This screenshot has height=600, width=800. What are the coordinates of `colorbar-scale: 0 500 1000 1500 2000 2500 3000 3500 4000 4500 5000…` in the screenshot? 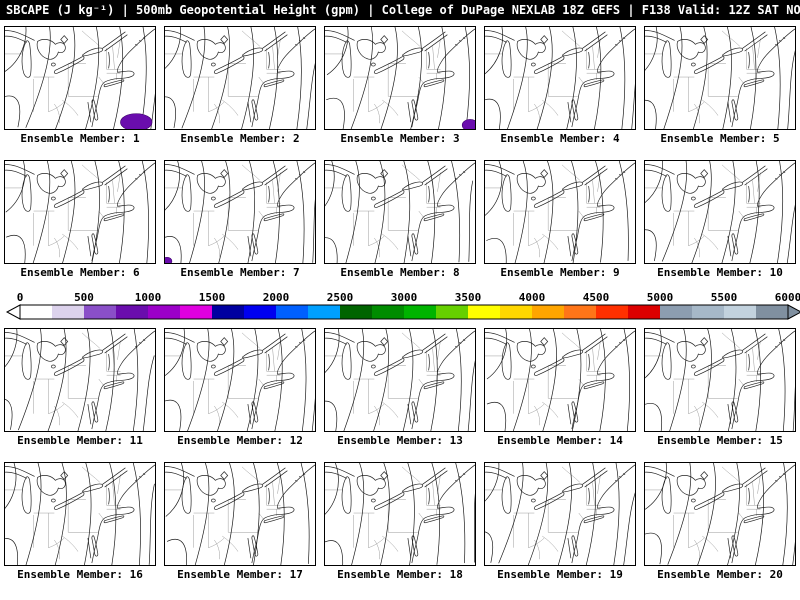 It's located at (402, 305).